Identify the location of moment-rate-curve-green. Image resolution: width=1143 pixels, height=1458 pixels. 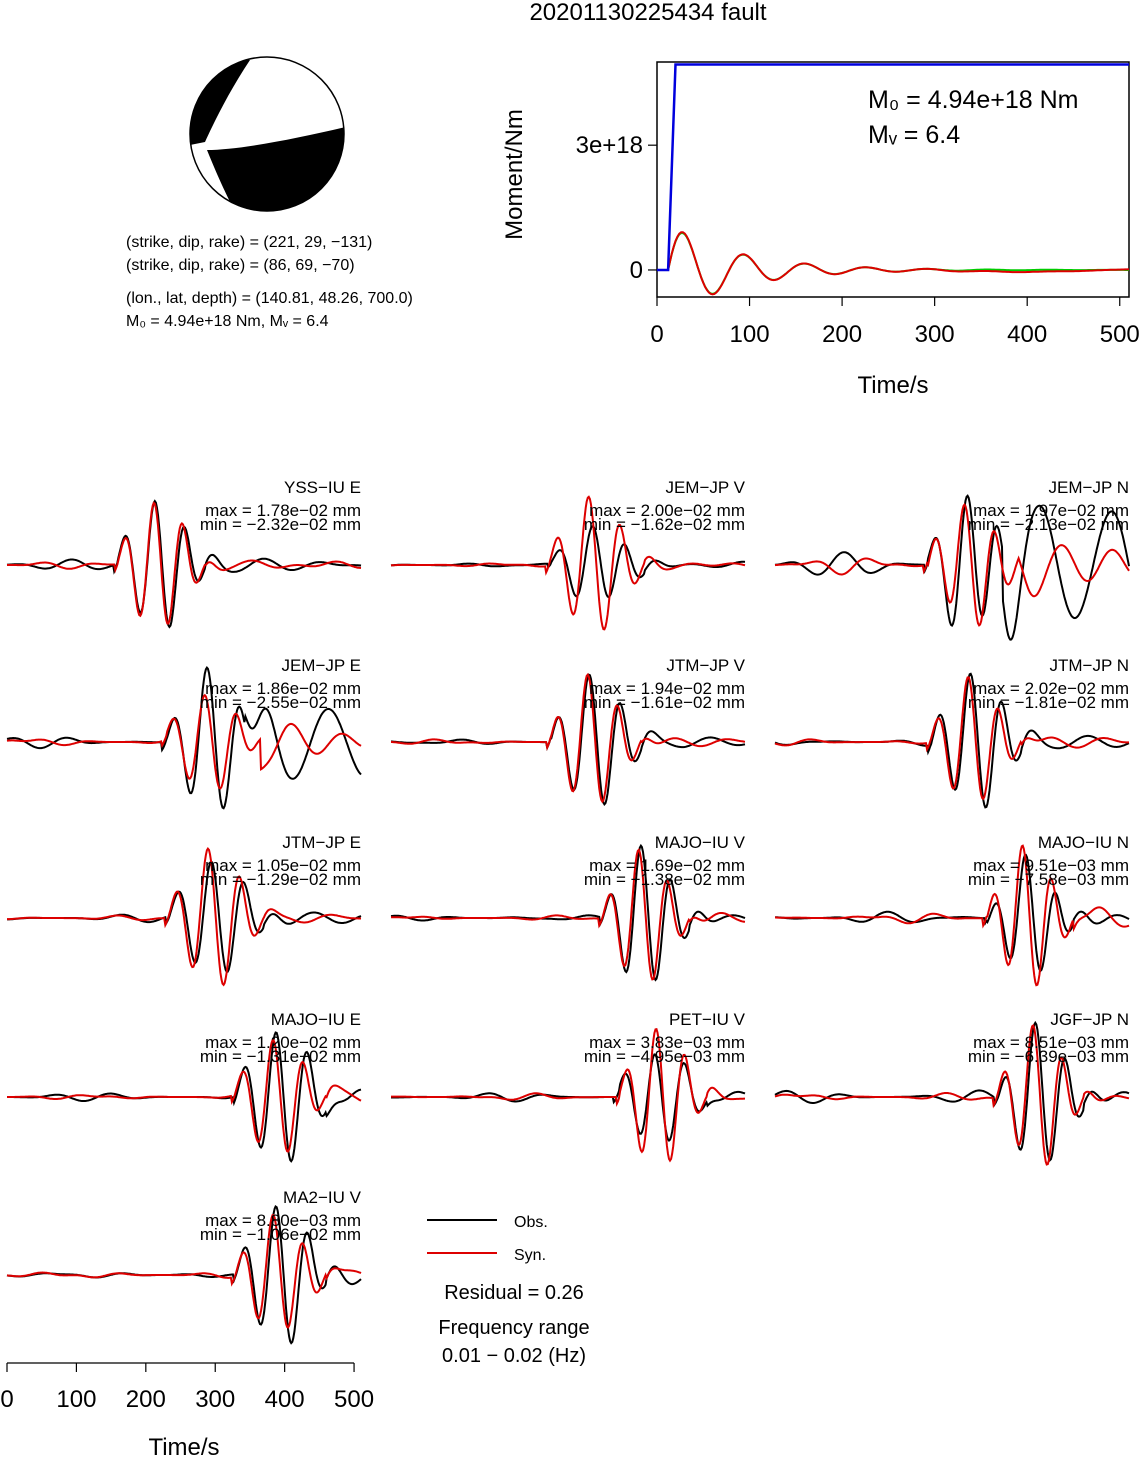
(893, 263).